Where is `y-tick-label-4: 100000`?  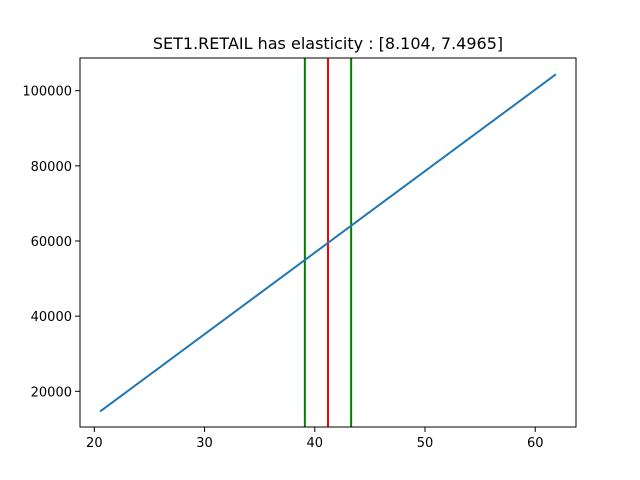 y-tick-label-4: 100000 is located at coordinates (47, 92).